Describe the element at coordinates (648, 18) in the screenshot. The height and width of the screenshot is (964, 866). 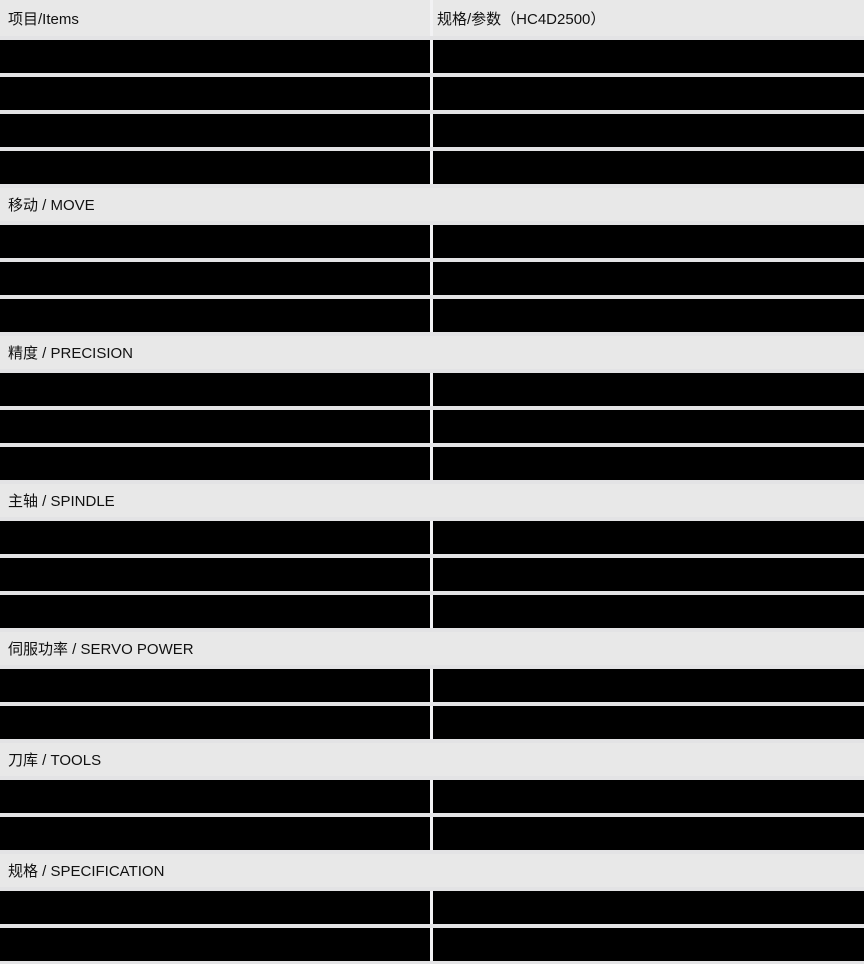
I see `column-header-spec: 规格/参数（HC4D2500）` at that location.